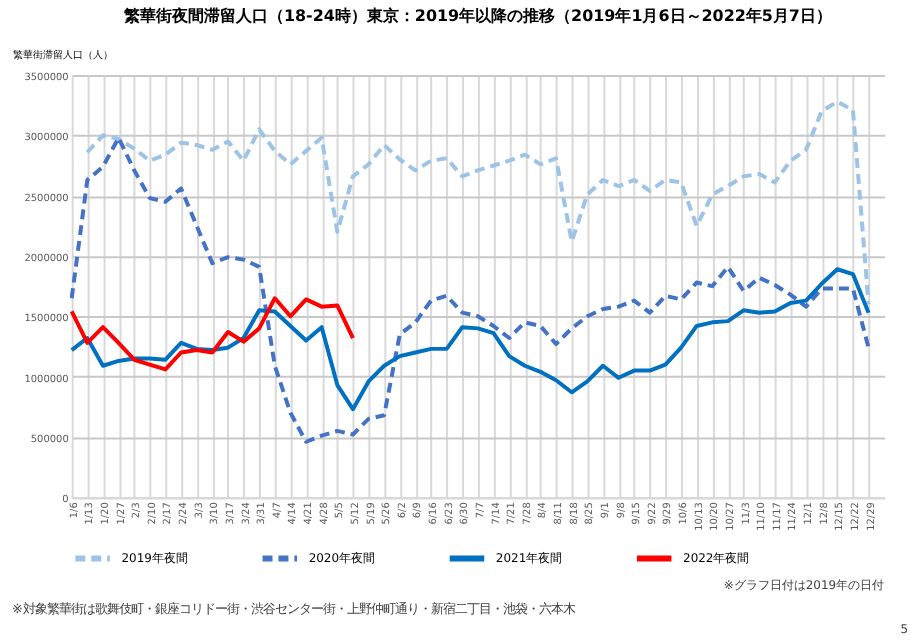 This screenshot has width=924, height=640. What do you see at coordinates (476, 15) in the screenshot?
I see `chart-title: 繁華街夜間滞留人口（18-24時）東京：2019年以降の推移（2019年1月6日～2022年5月7日）` at bounding box center [476, 15].